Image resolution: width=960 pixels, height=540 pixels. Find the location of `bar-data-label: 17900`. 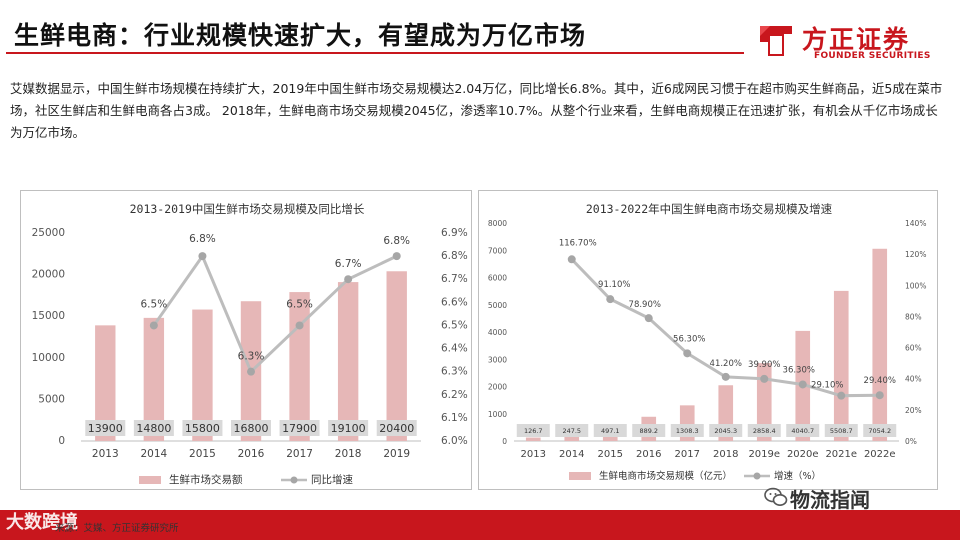

bar-data-label: 17900 is located at coordinates (299, 428).